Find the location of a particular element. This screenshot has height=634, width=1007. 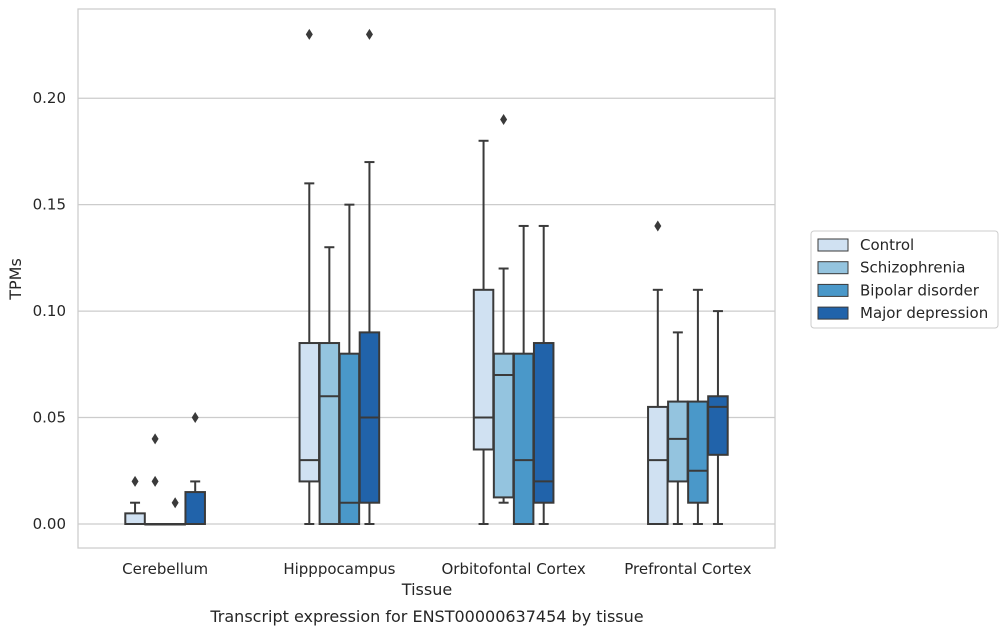

y-tick-label: 0.15 is located at coordinates (49, 205).